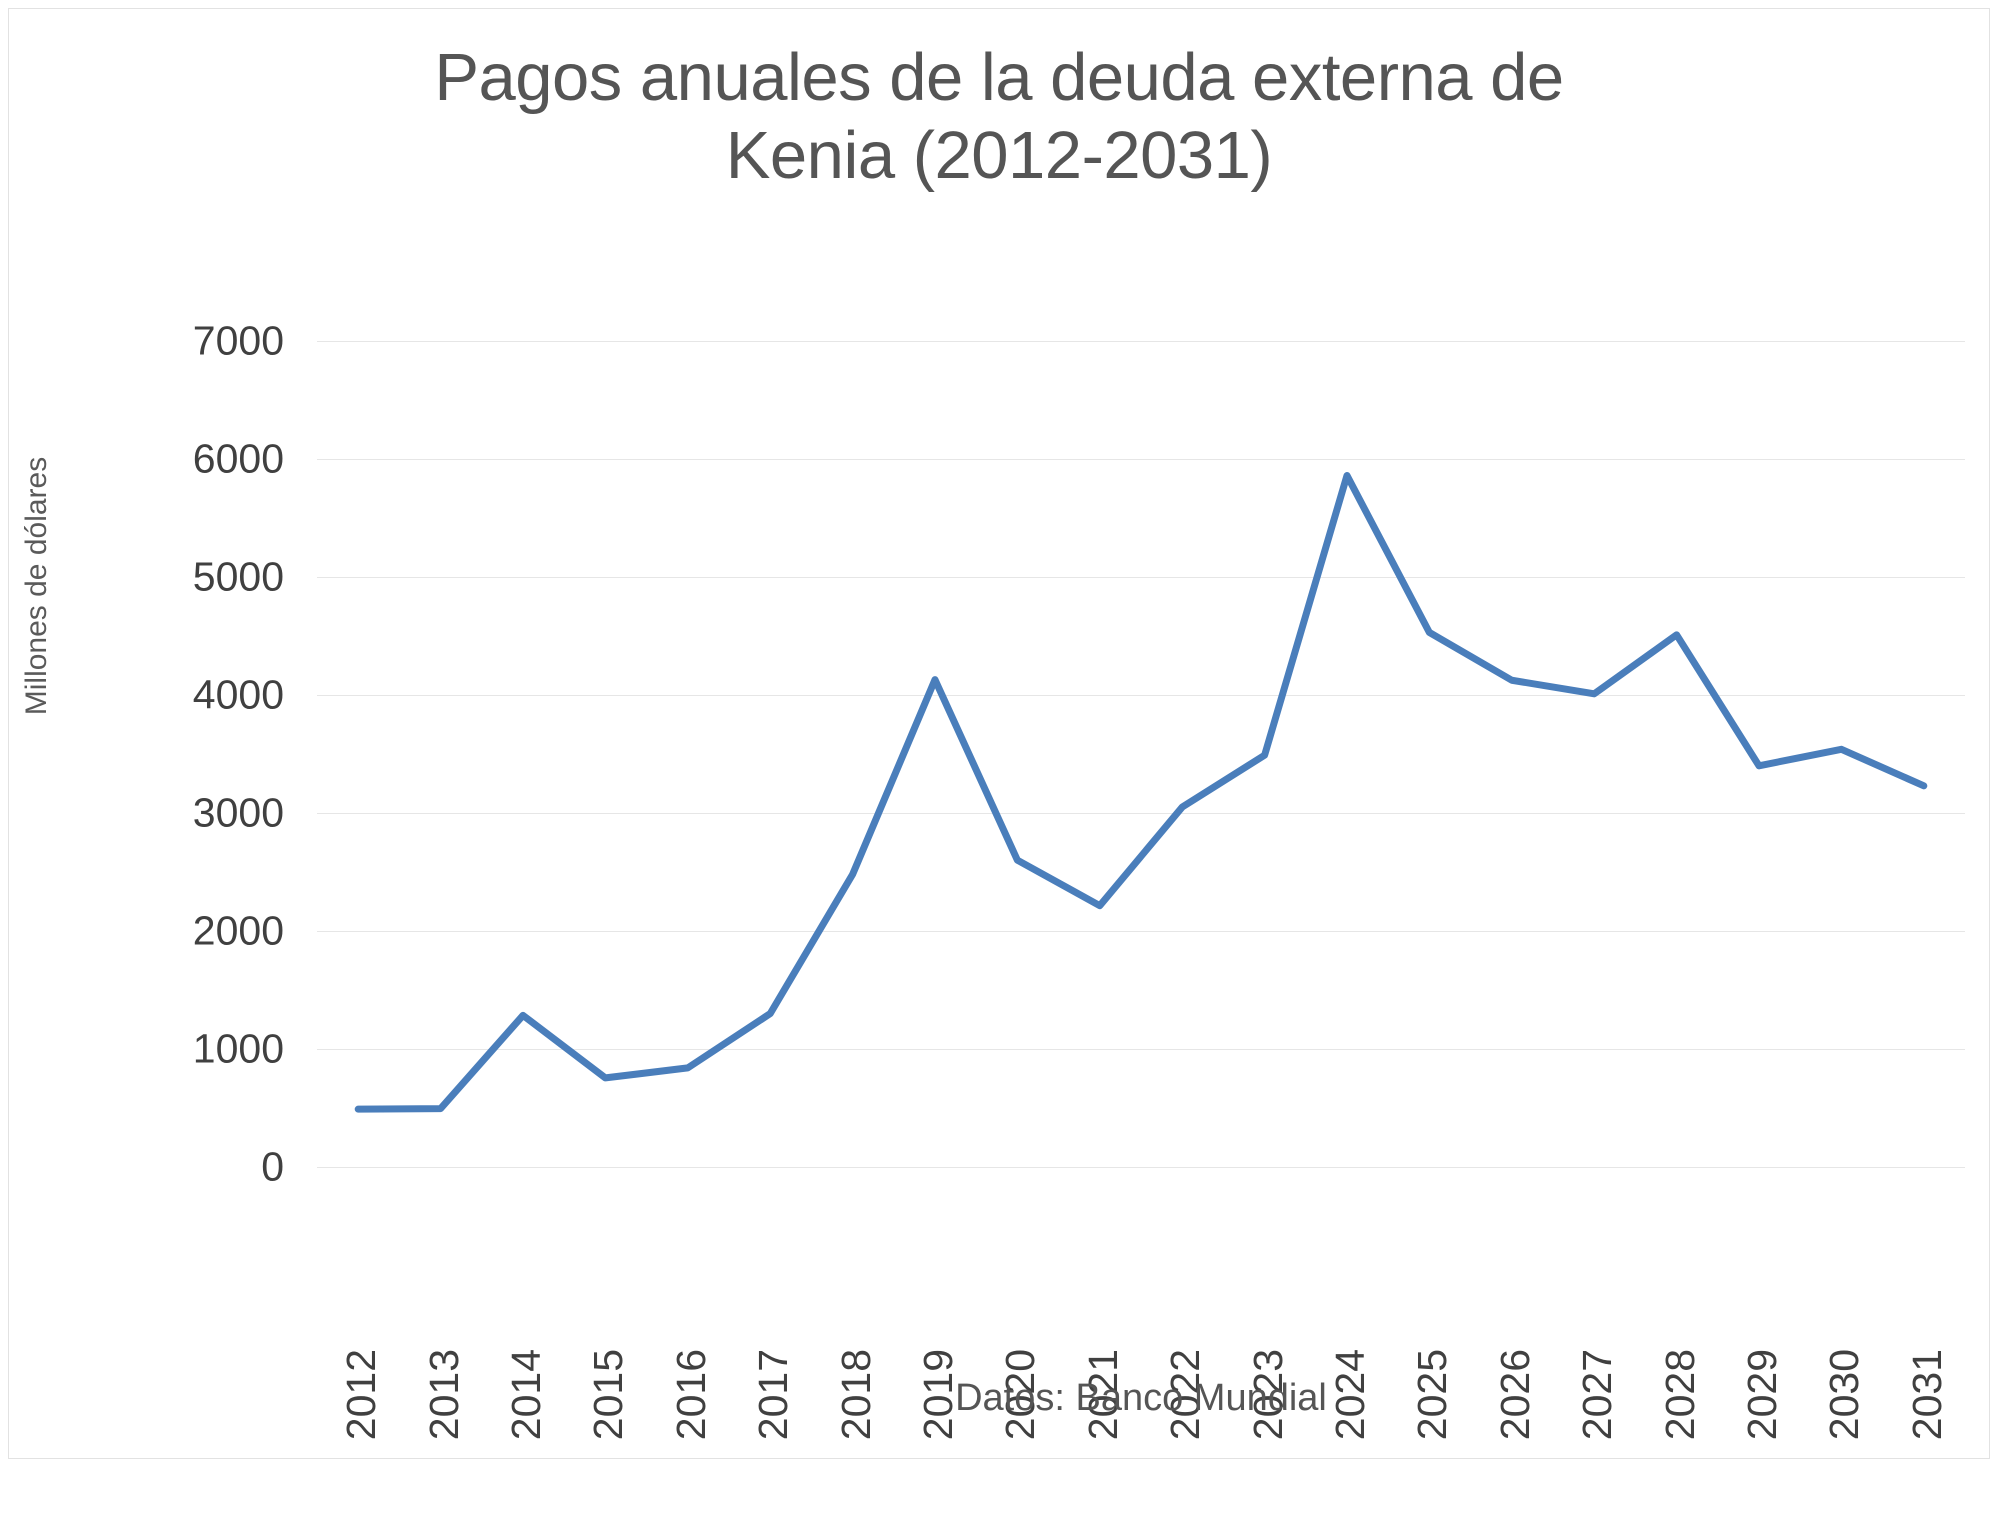 The image size is (2000, 1529). Describe the element at coordinates (1679, 1395) in the screenshot. I see `x-tick-label: 2028` at that location.